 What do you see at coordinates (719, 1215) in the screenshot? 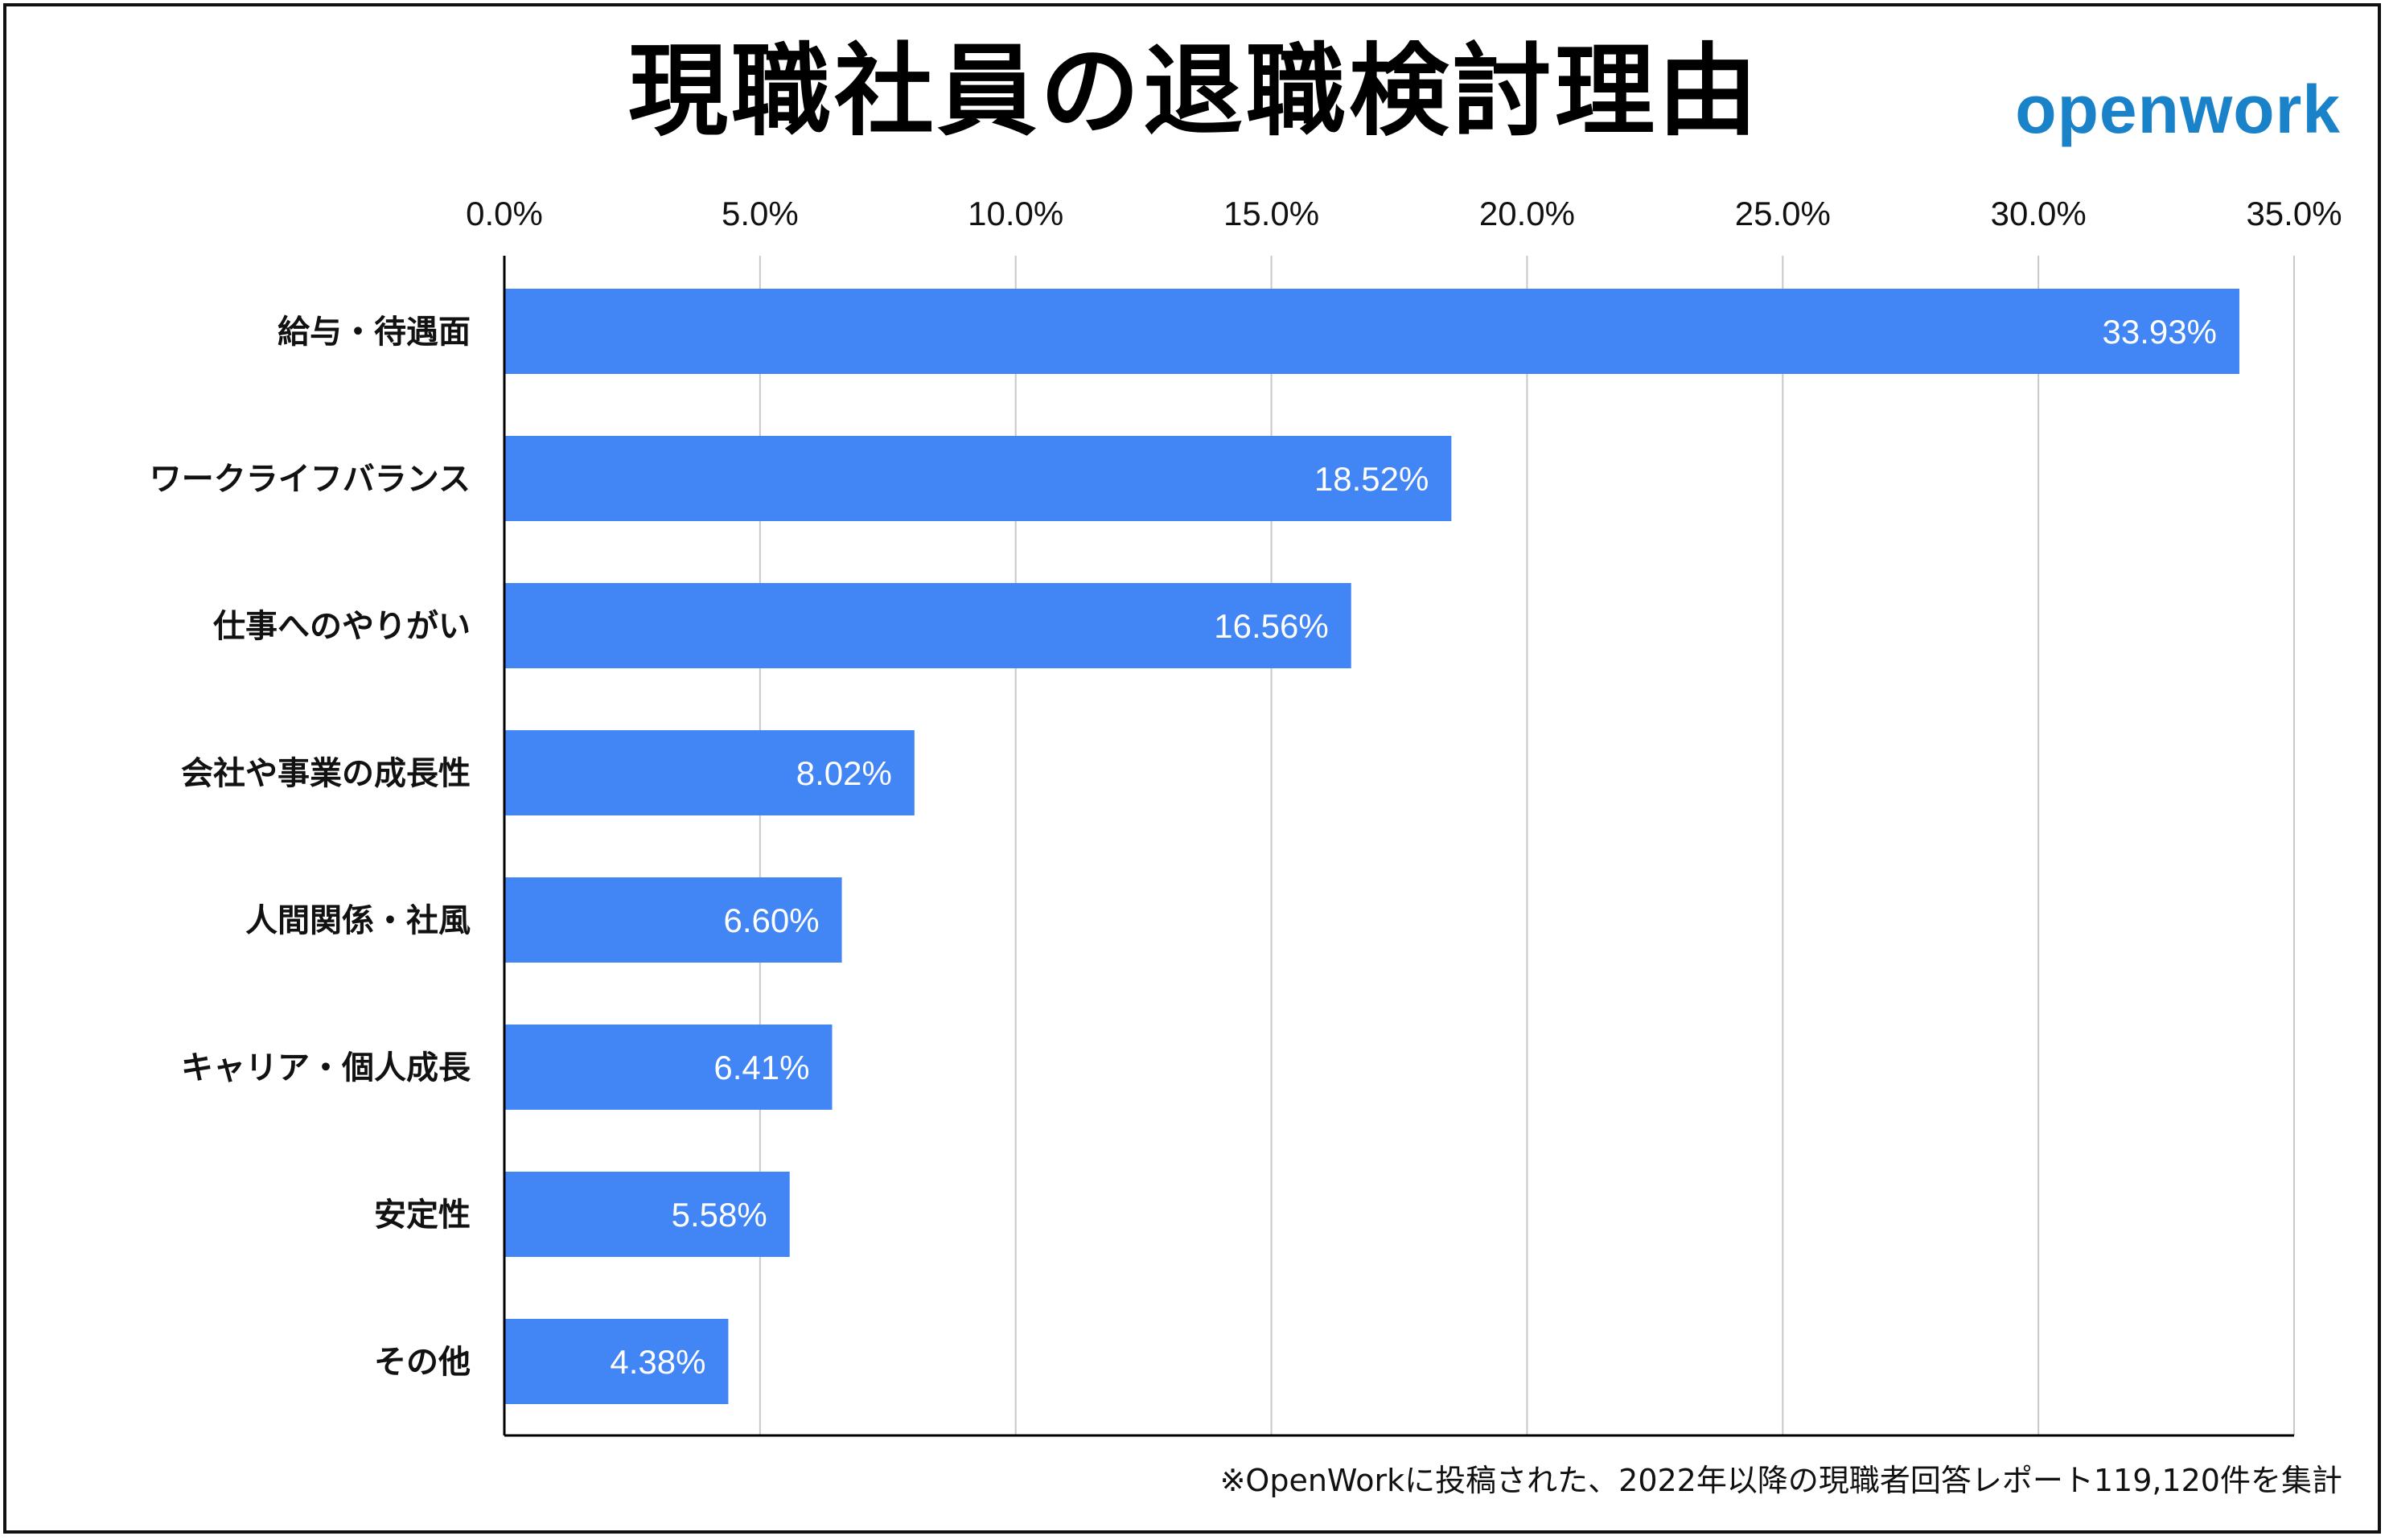
I see `data-label: 5.58%` at bounding box center [719, 1215].